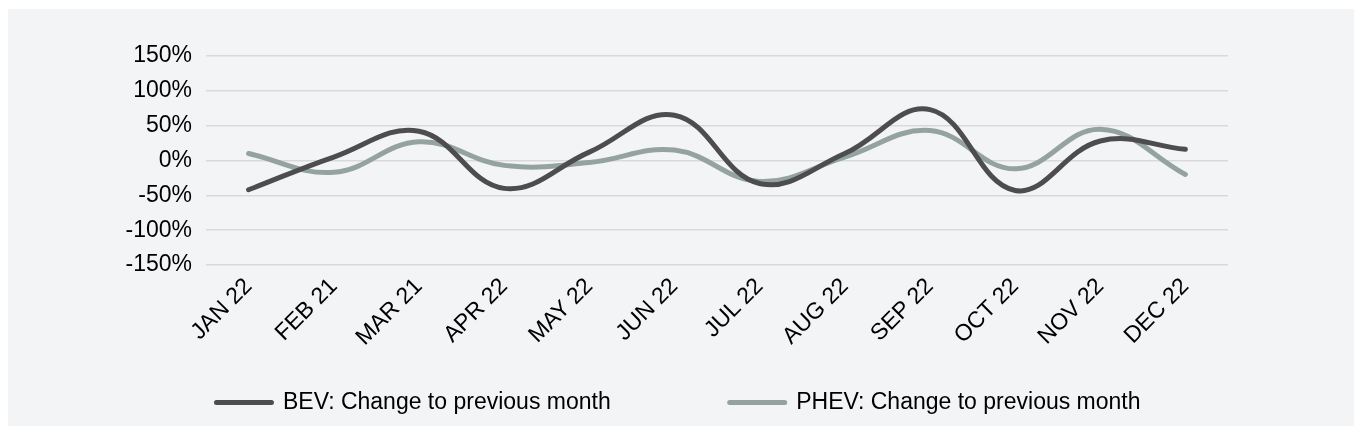  I want to click on y-tick-label: 150%, so click(162, 54).